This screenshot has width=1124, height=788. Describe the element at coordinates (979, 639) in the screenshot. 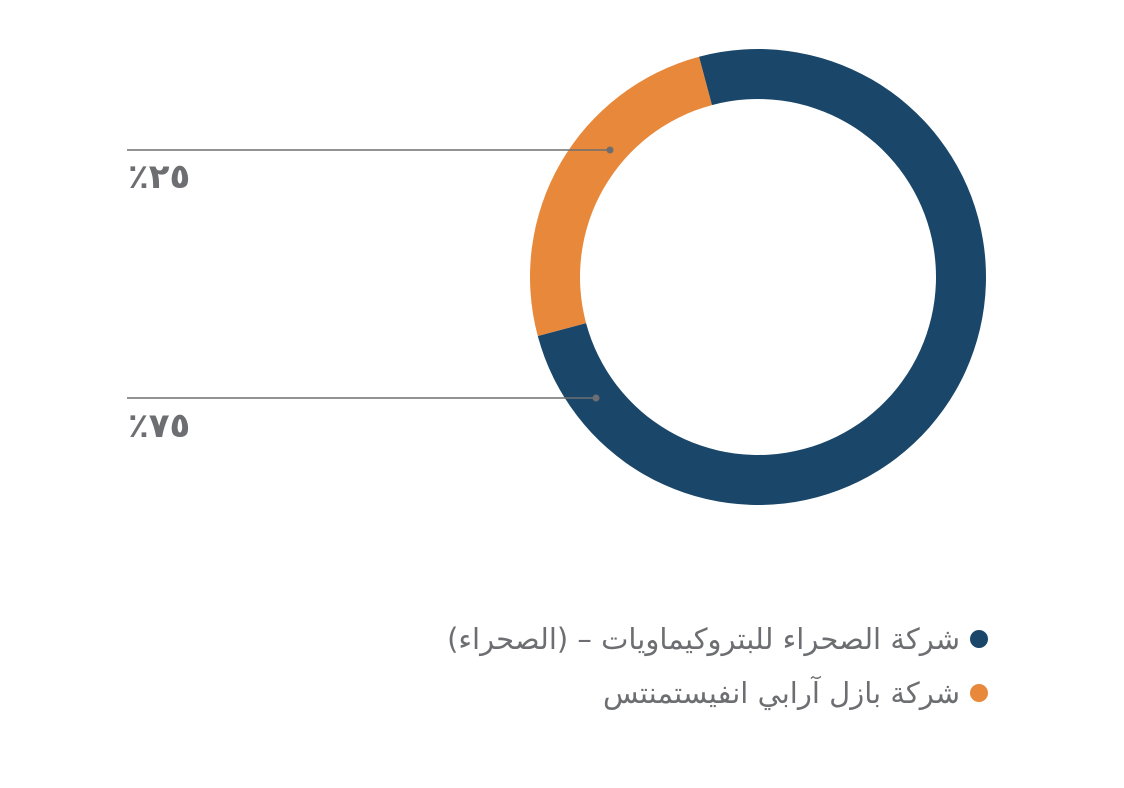

I see `legend-dot-sahara` at that location.